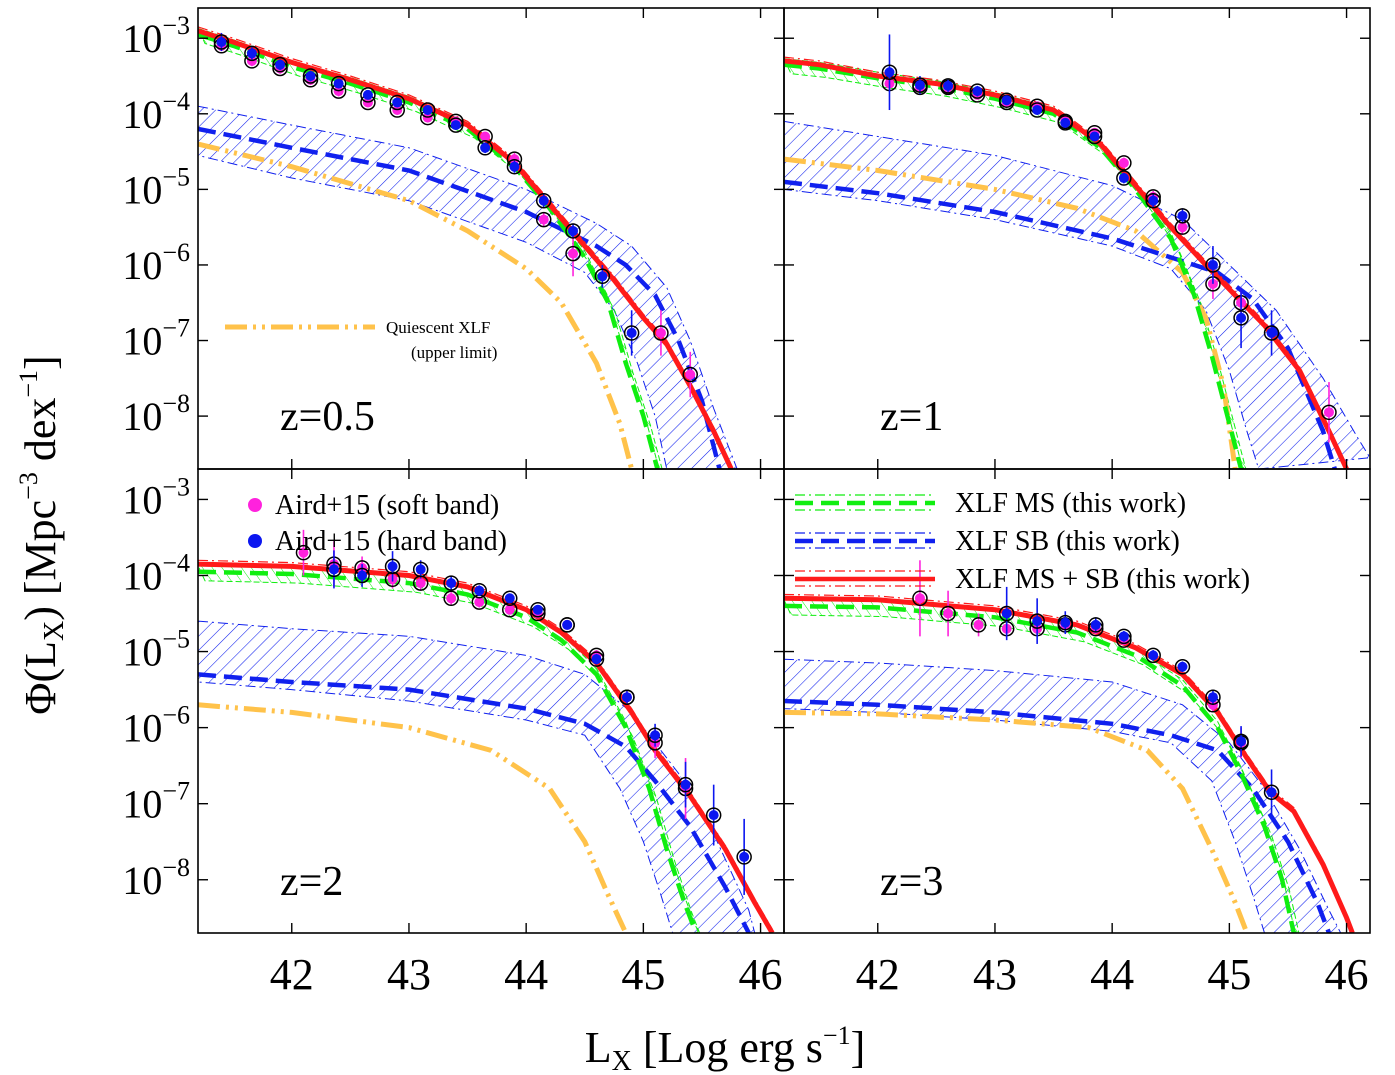 This screenshot has width=1395, height=1075. What do you see at coordinates (42, 534) in the screenshot?
I see `y-axis-label: Φ(LX) [Mpc−3 dex−1]` at bounding box center [42, 534].